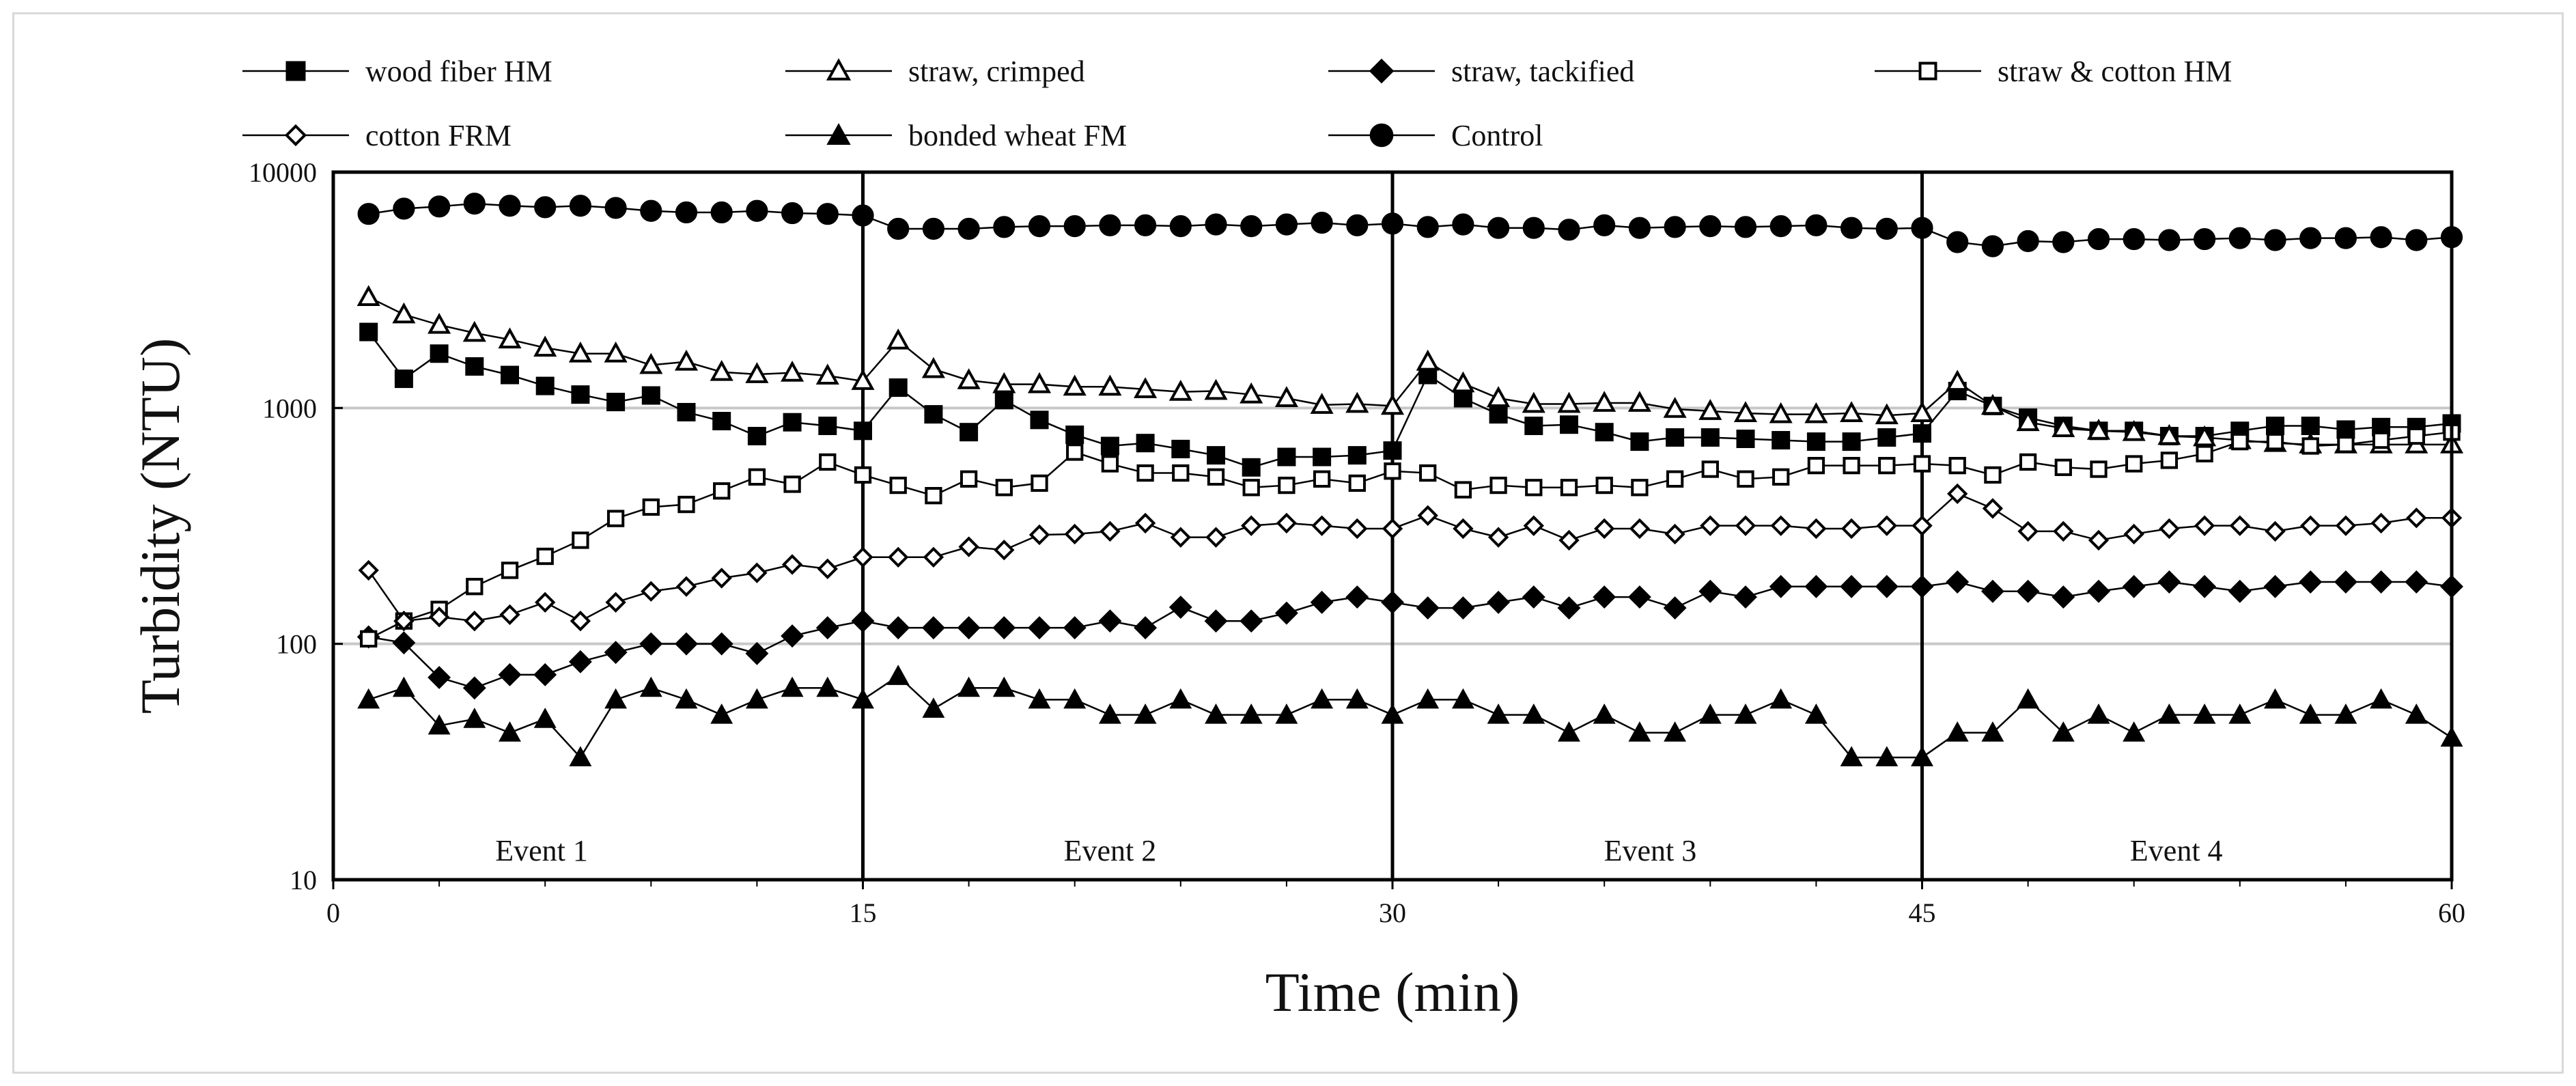 The image size is (2576, 1086). Describe the element at coordinates (1392, 992) in the screenshot. I see `x-axis-title: Time (min)` at that location.